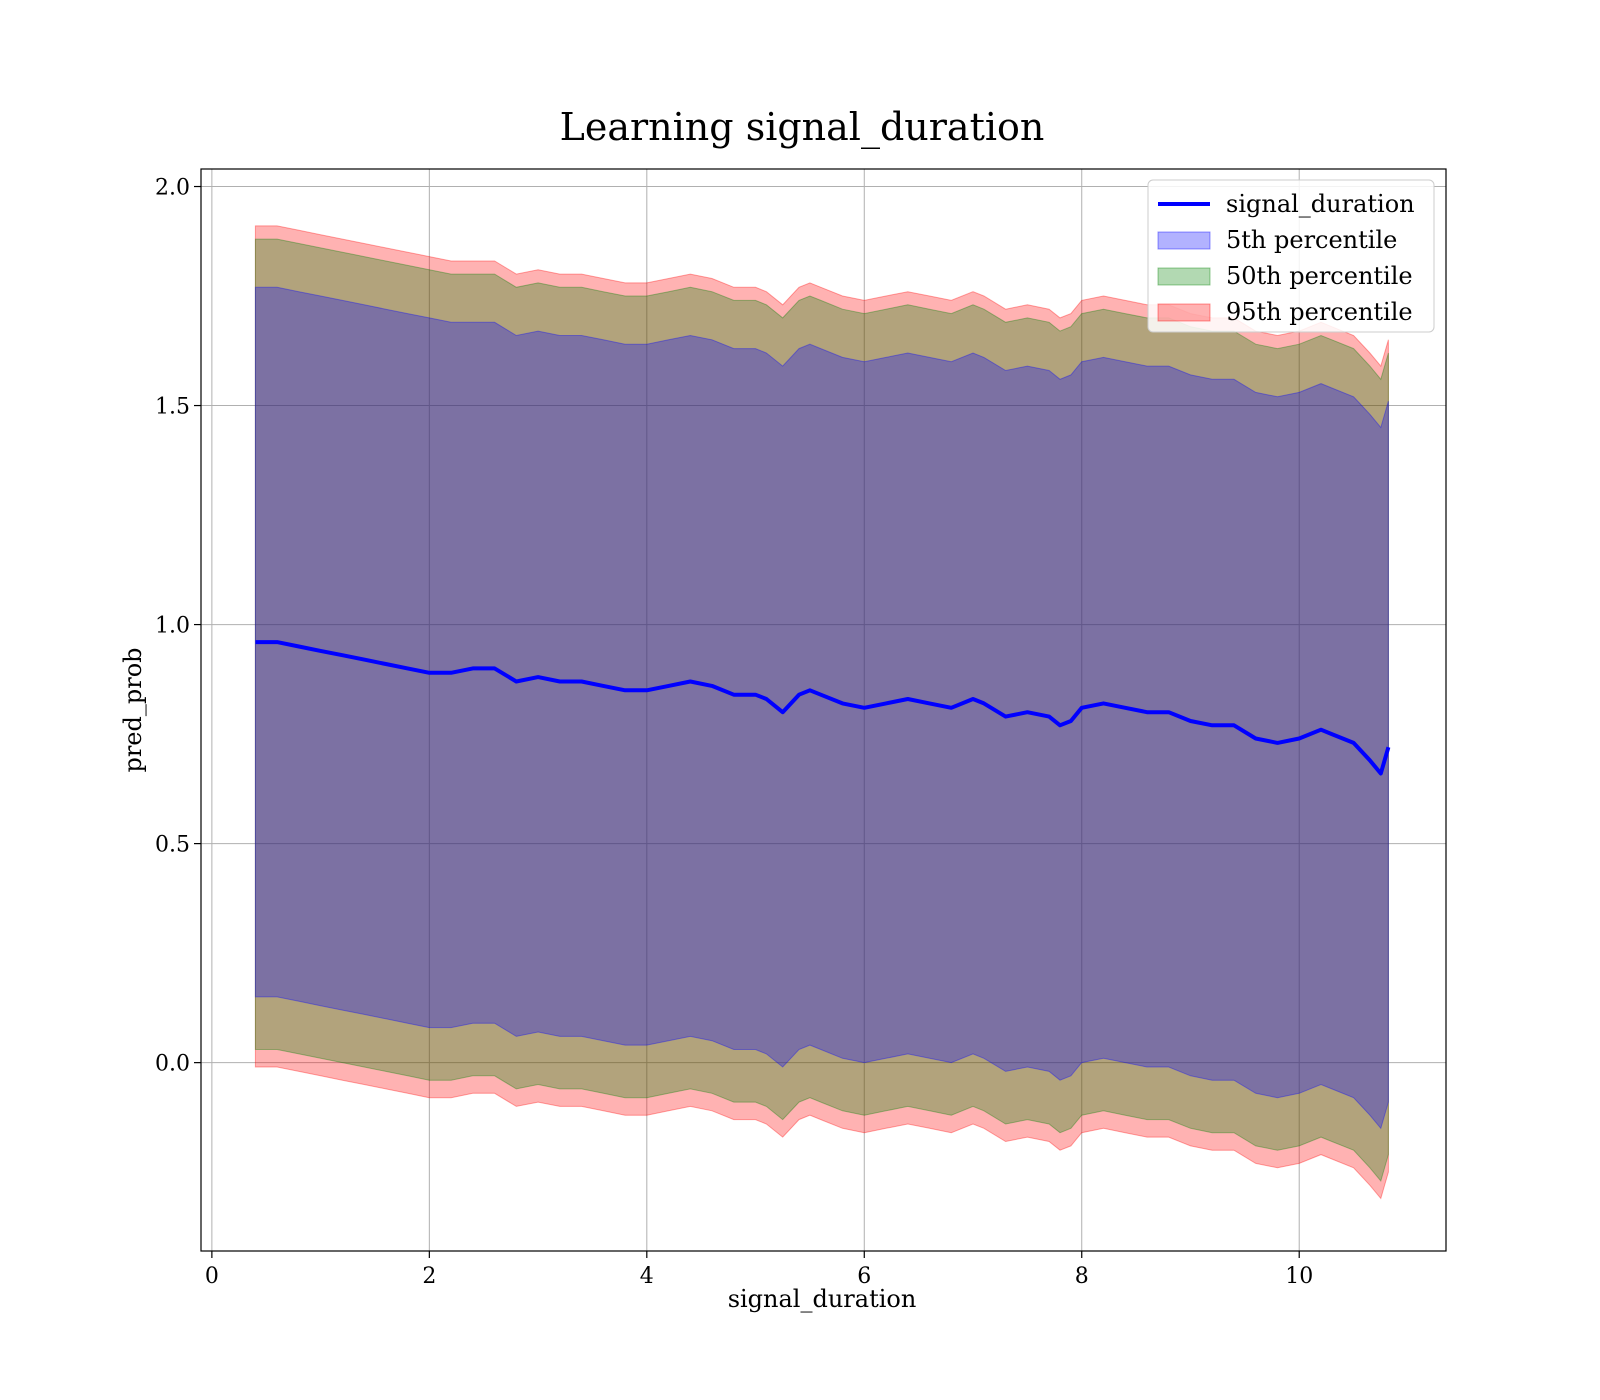  What do you see at coordinates (1299, 1276) in the screenshot?
I see `x-tick-label-5: 10` at bounding box center [1299, 1276].